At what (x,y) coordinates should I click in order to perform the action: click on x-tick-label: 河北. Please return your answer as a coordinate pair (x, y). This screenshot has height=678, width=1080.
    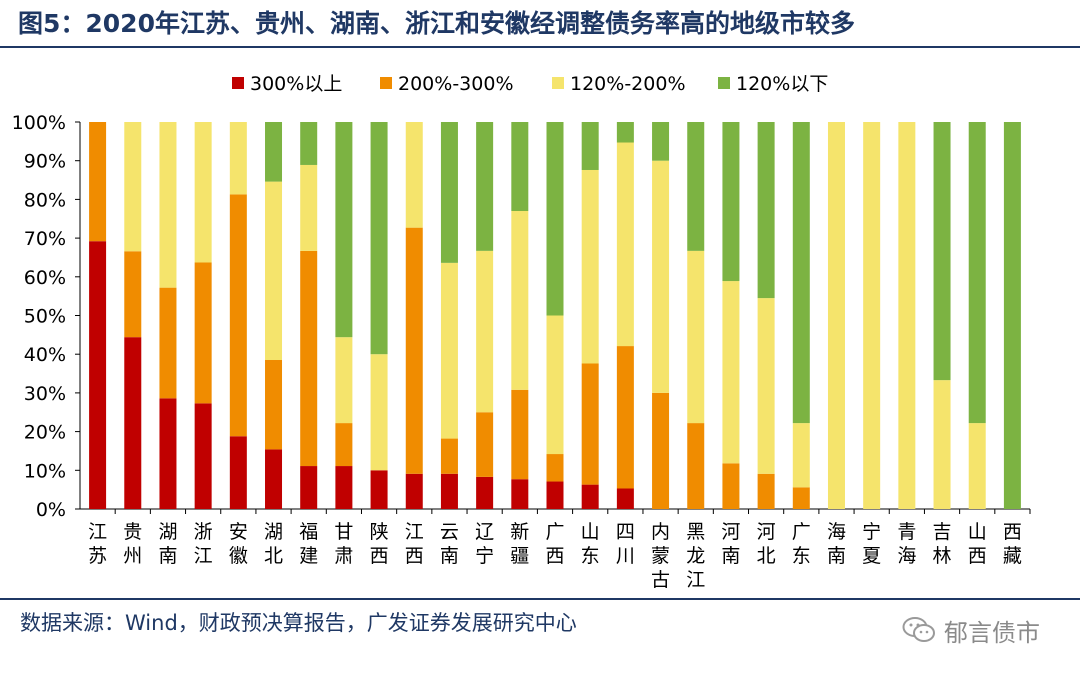
    Looking at the image, I should click on (766, 544).